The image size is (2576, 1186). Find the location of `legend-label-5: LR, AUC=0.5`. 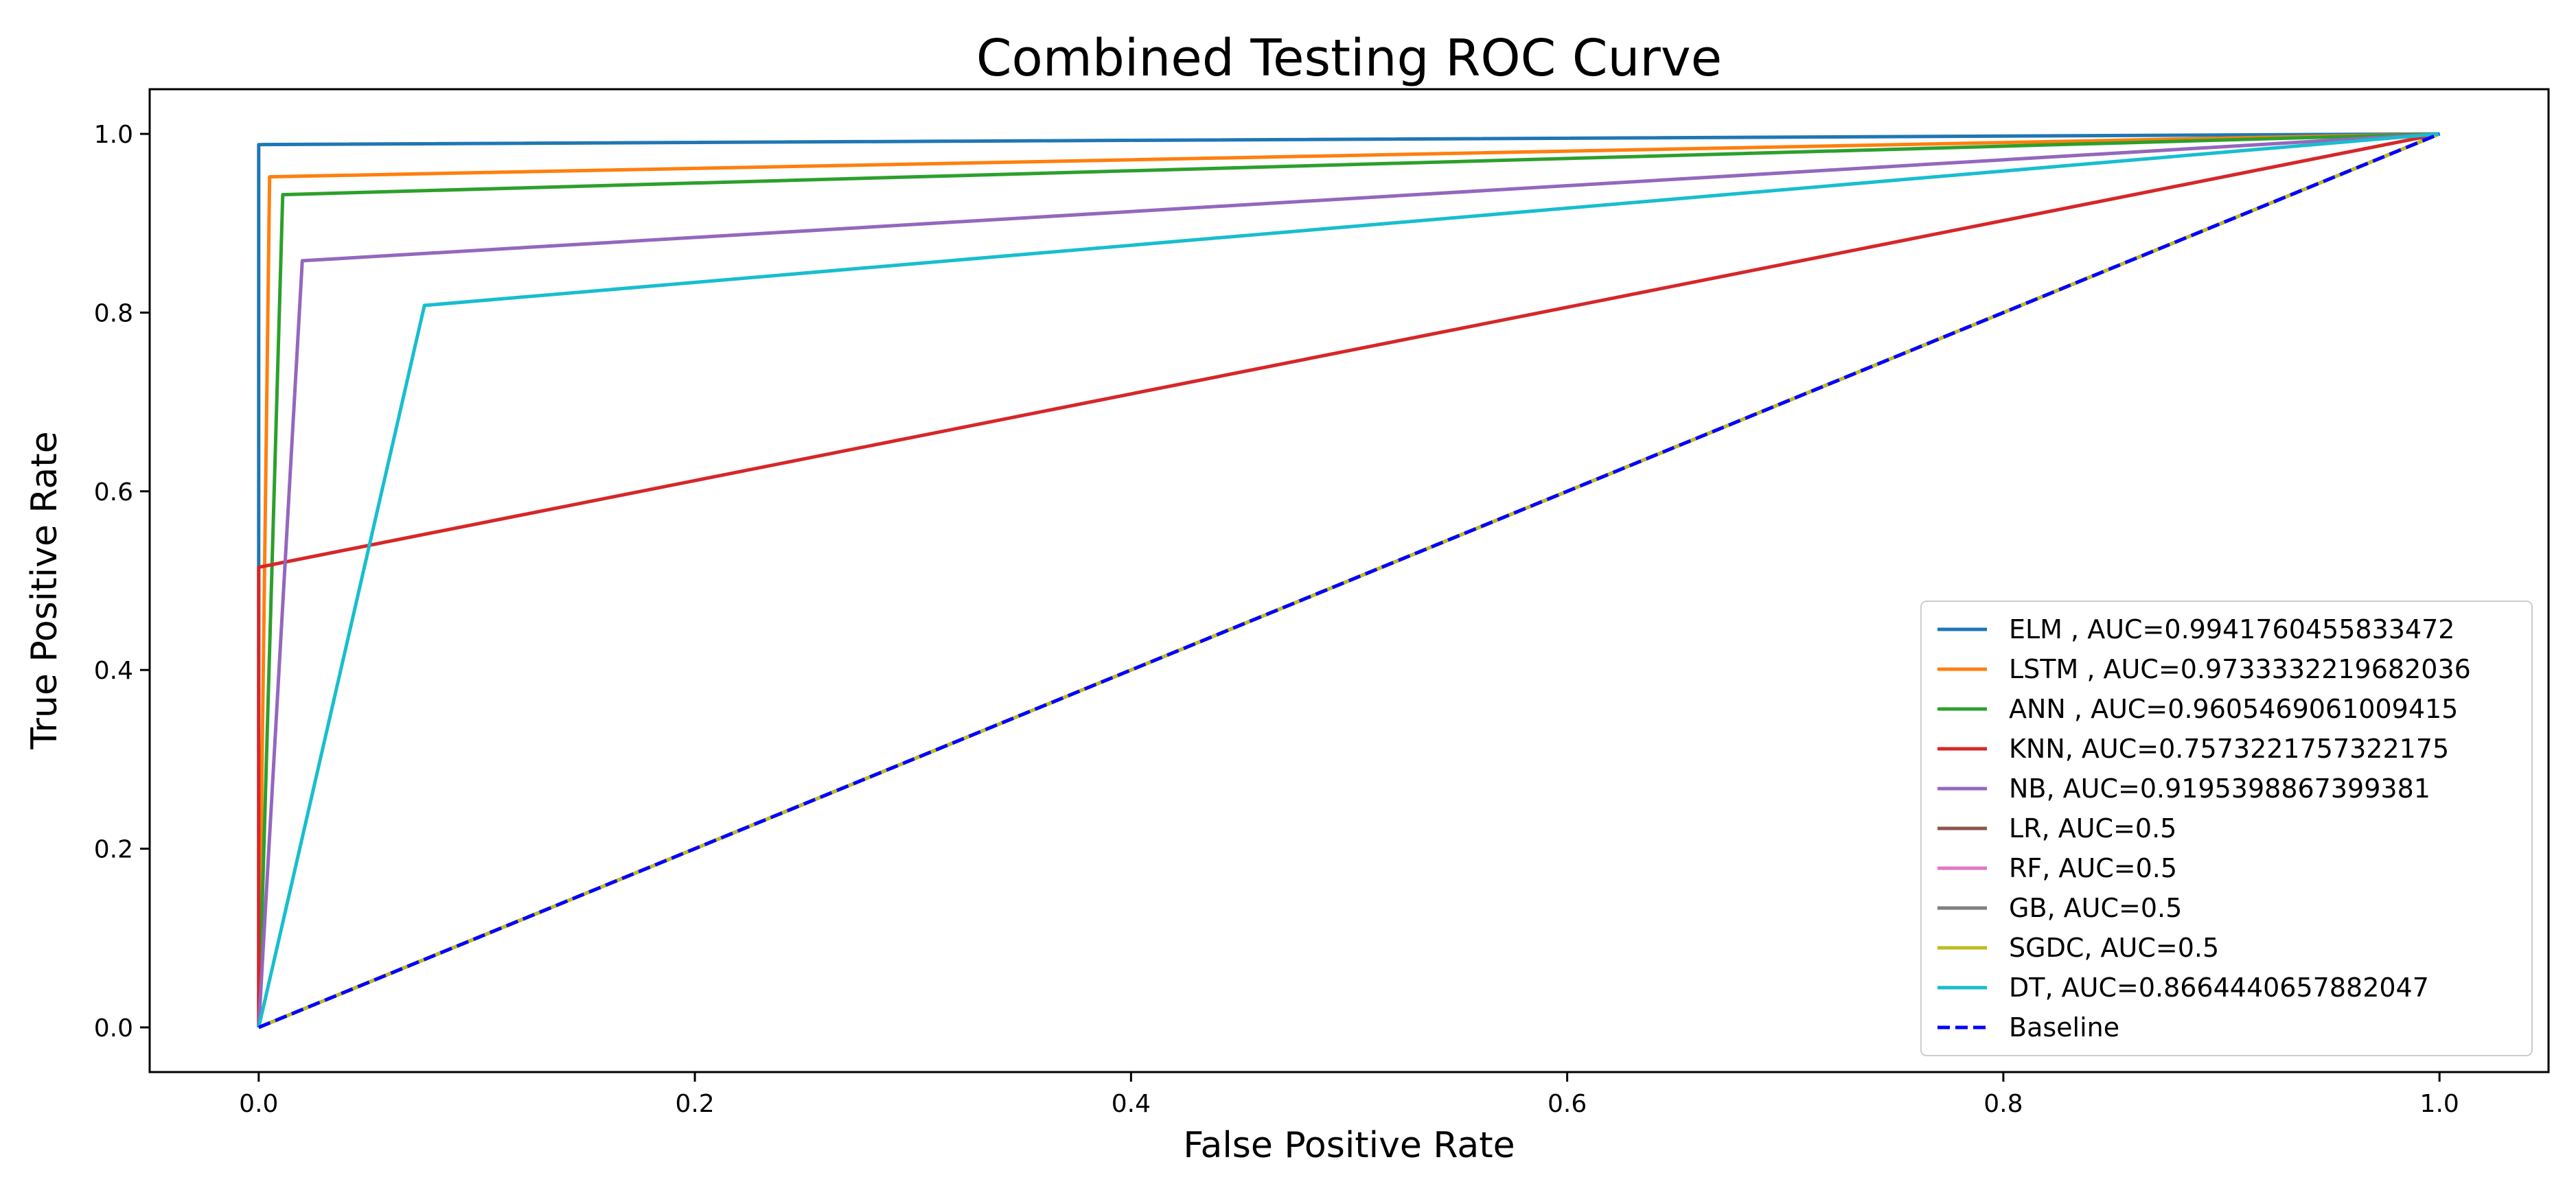

legend-label-5: LR, AUC=0.5 is located at coordinates (2092, 828).